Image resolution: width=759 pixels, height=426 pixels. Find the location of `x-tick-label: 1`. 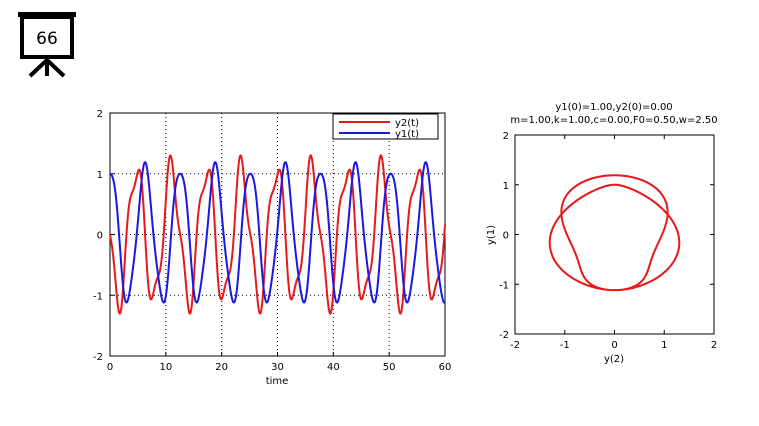

x-tick-label: 1 is located at coordinates (664, 345).